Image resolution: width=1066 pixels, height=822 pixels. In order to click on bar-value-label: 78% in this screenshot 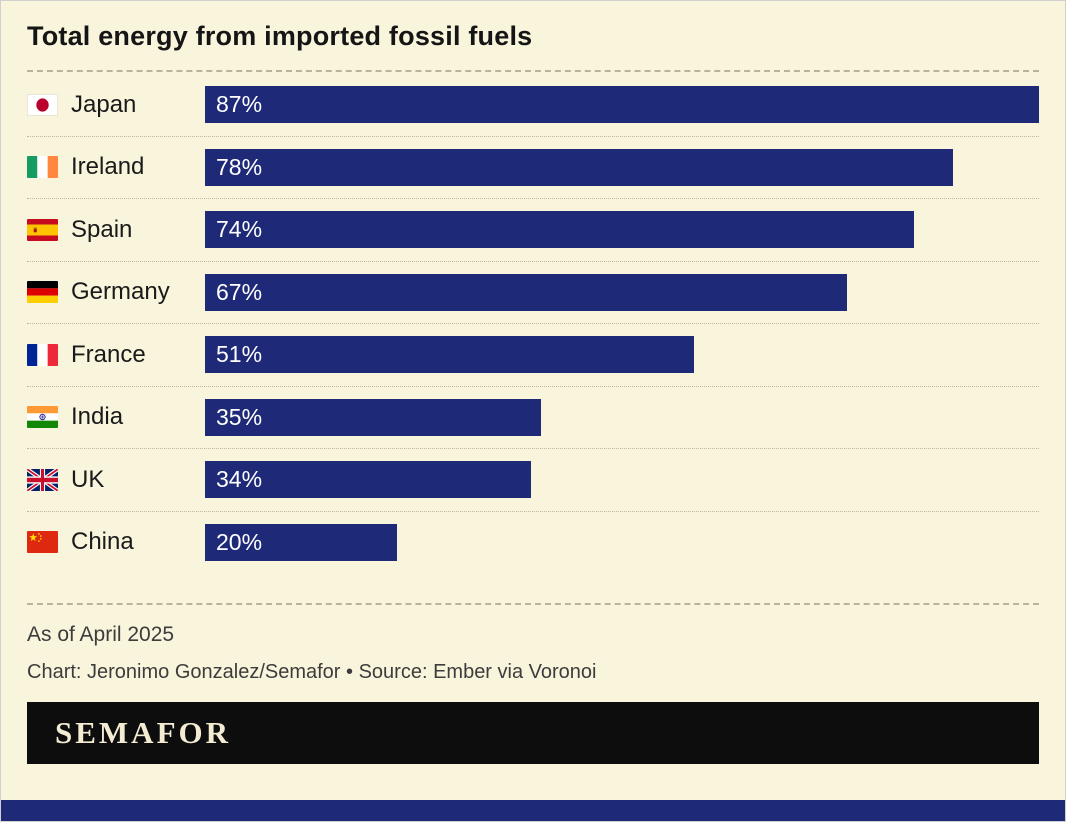, I will do `click(239, 166)`.